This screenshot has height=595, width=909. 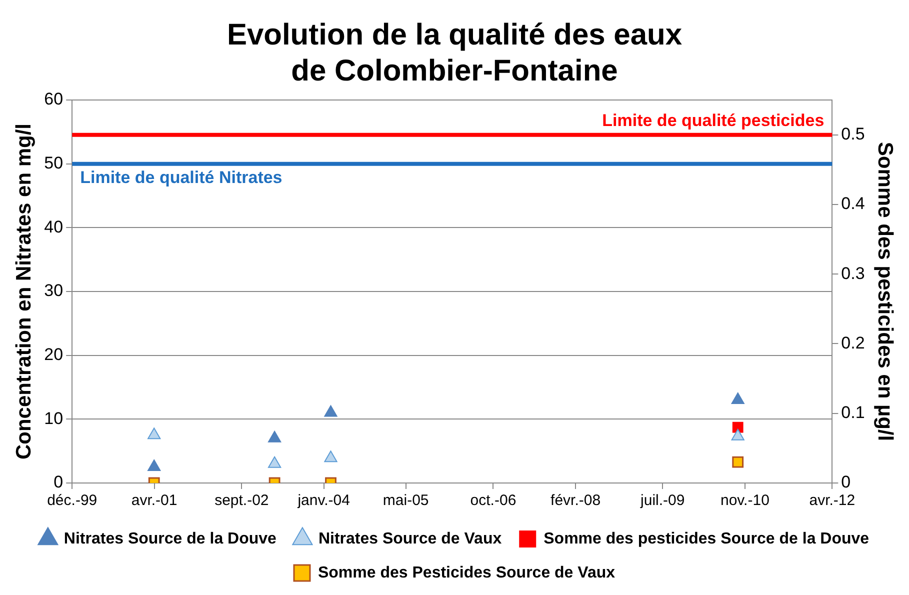 I want to click on y-tick-label: 20, so click(x=54, y=354).